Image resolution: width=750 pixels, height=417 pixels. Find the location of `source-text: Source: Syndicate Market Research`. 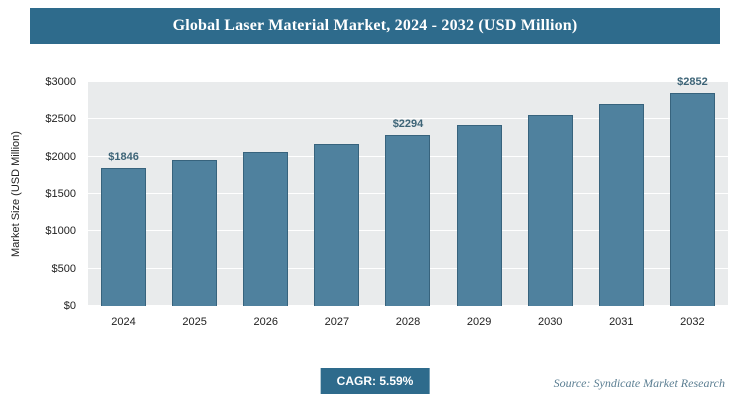

source-text: Source: Syndicate Market Research is located at coordinates (639, 383).